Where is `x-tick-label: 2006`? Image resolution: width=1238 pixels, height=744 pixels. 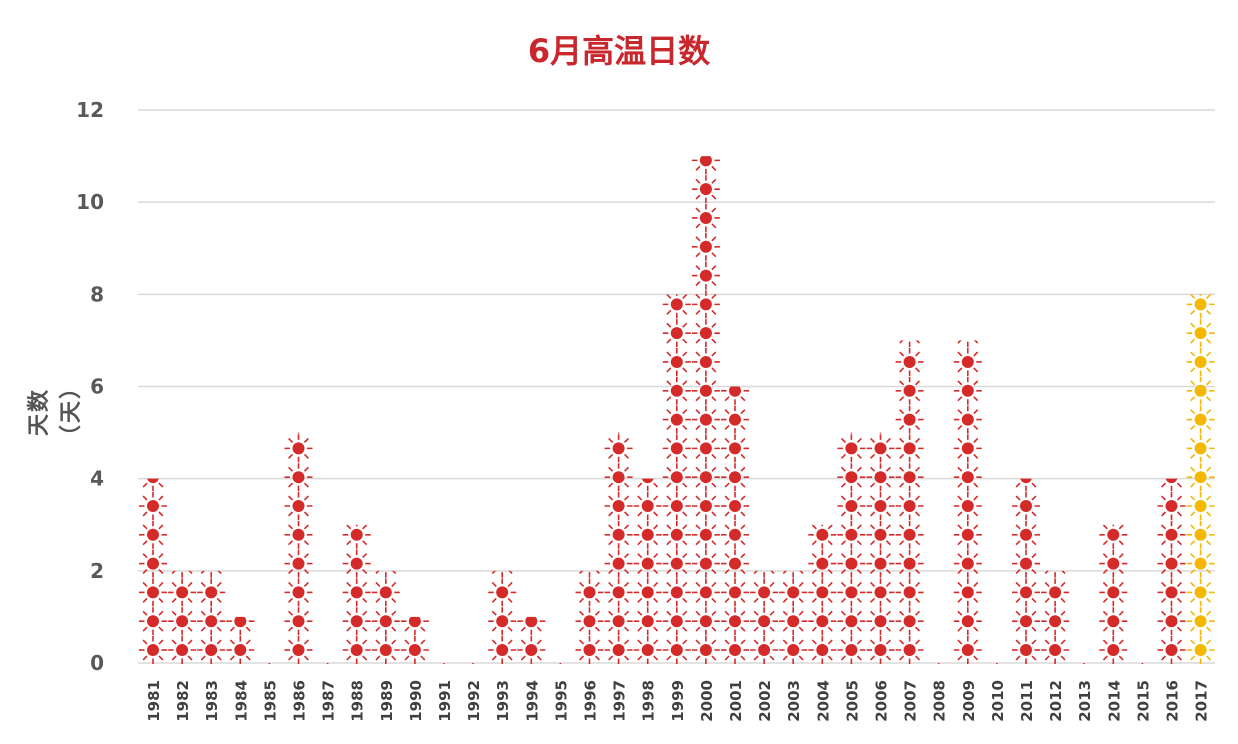
x-tick-label: 2006 is located at coordinates (882, 701).